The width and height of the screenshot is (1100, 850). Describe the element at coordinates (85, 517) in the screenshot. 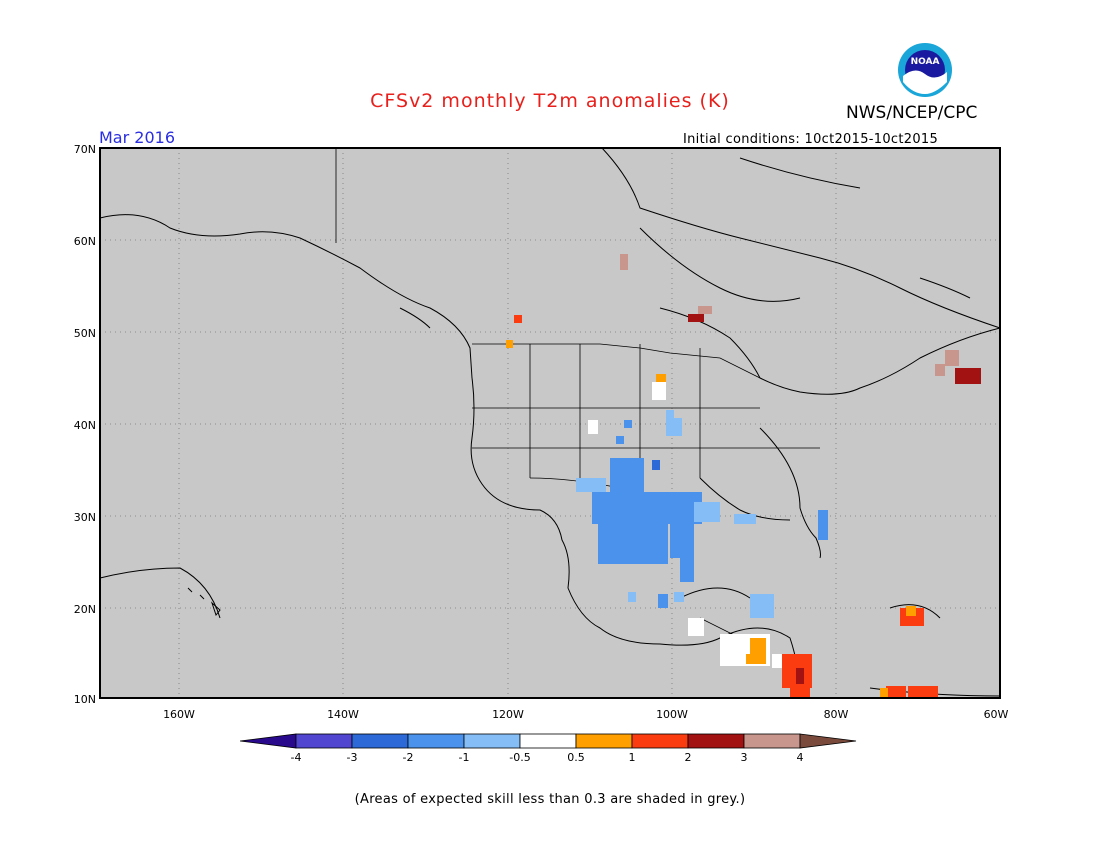

I see `lat-label-30n: 30N` at that location.